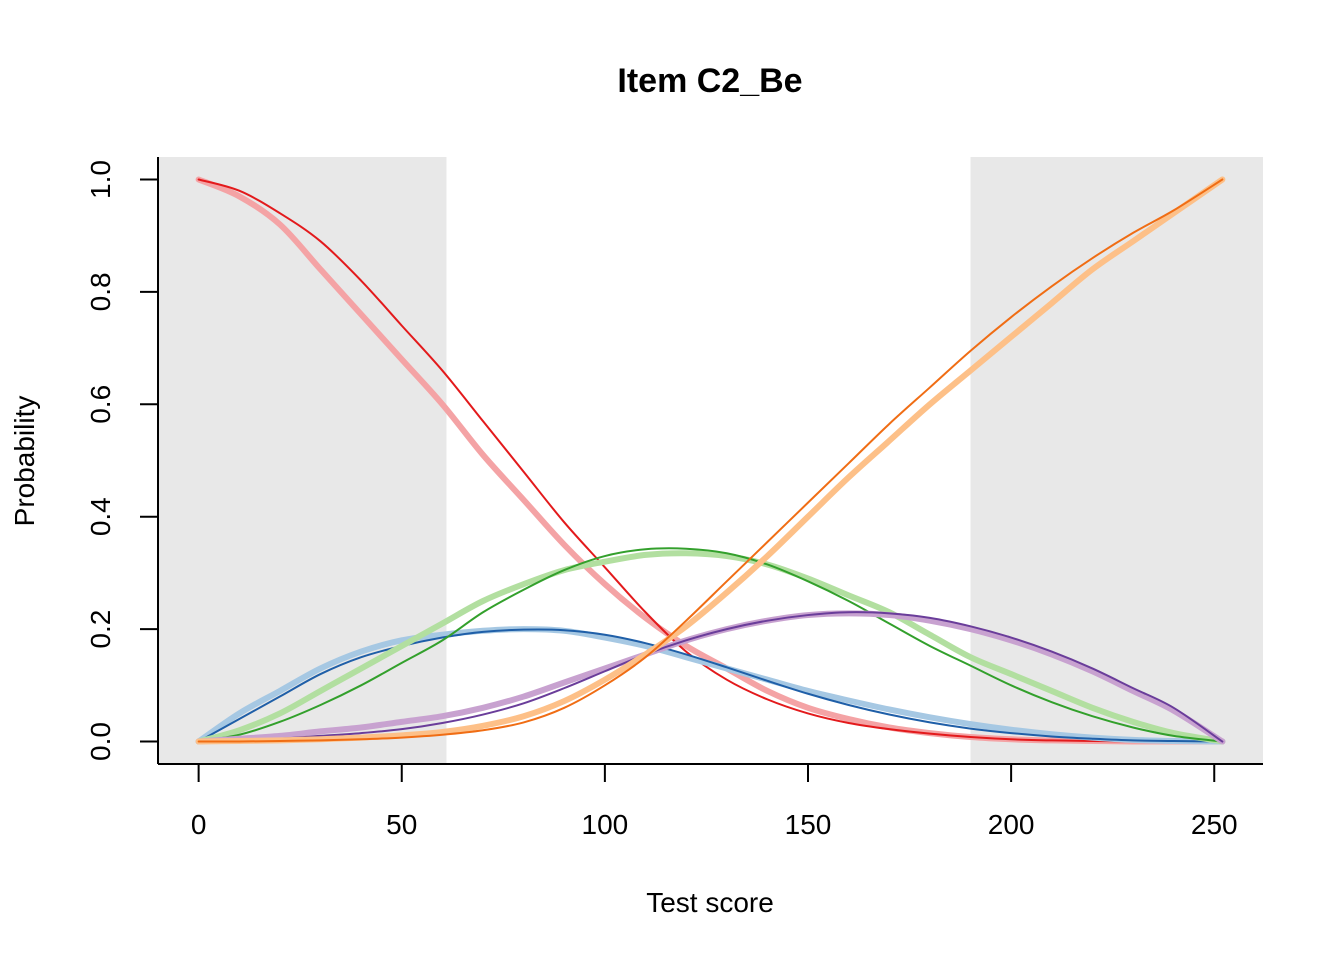  What do you see at coordinates (100, 291) in the screenshot?
I see `y-tick-label-4: 0.8` at bounding box center [100, 291].